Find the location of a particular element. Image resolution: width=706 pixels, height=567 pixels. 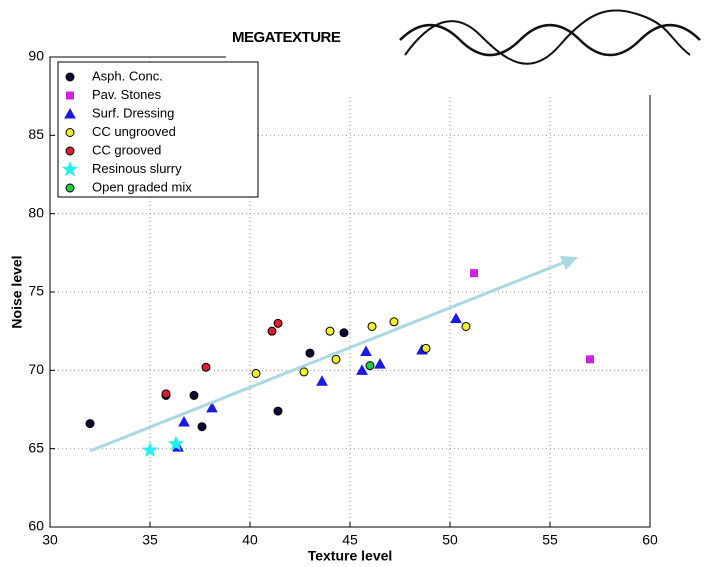

legend is located at coordinates (158, 129).